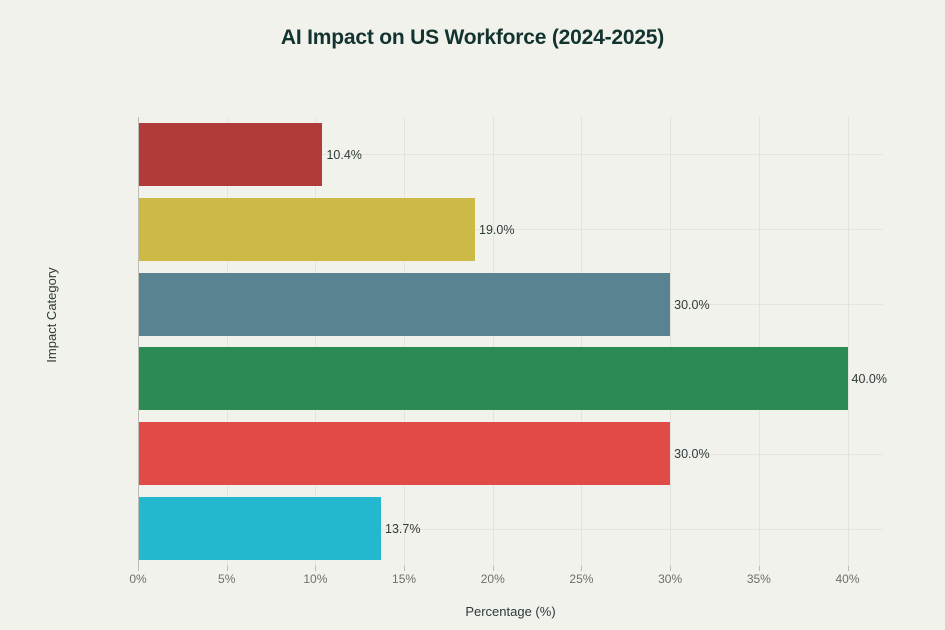  I want to click on chart-title: AI Impact on US Workforce (2024-2025), so click(472, 37).